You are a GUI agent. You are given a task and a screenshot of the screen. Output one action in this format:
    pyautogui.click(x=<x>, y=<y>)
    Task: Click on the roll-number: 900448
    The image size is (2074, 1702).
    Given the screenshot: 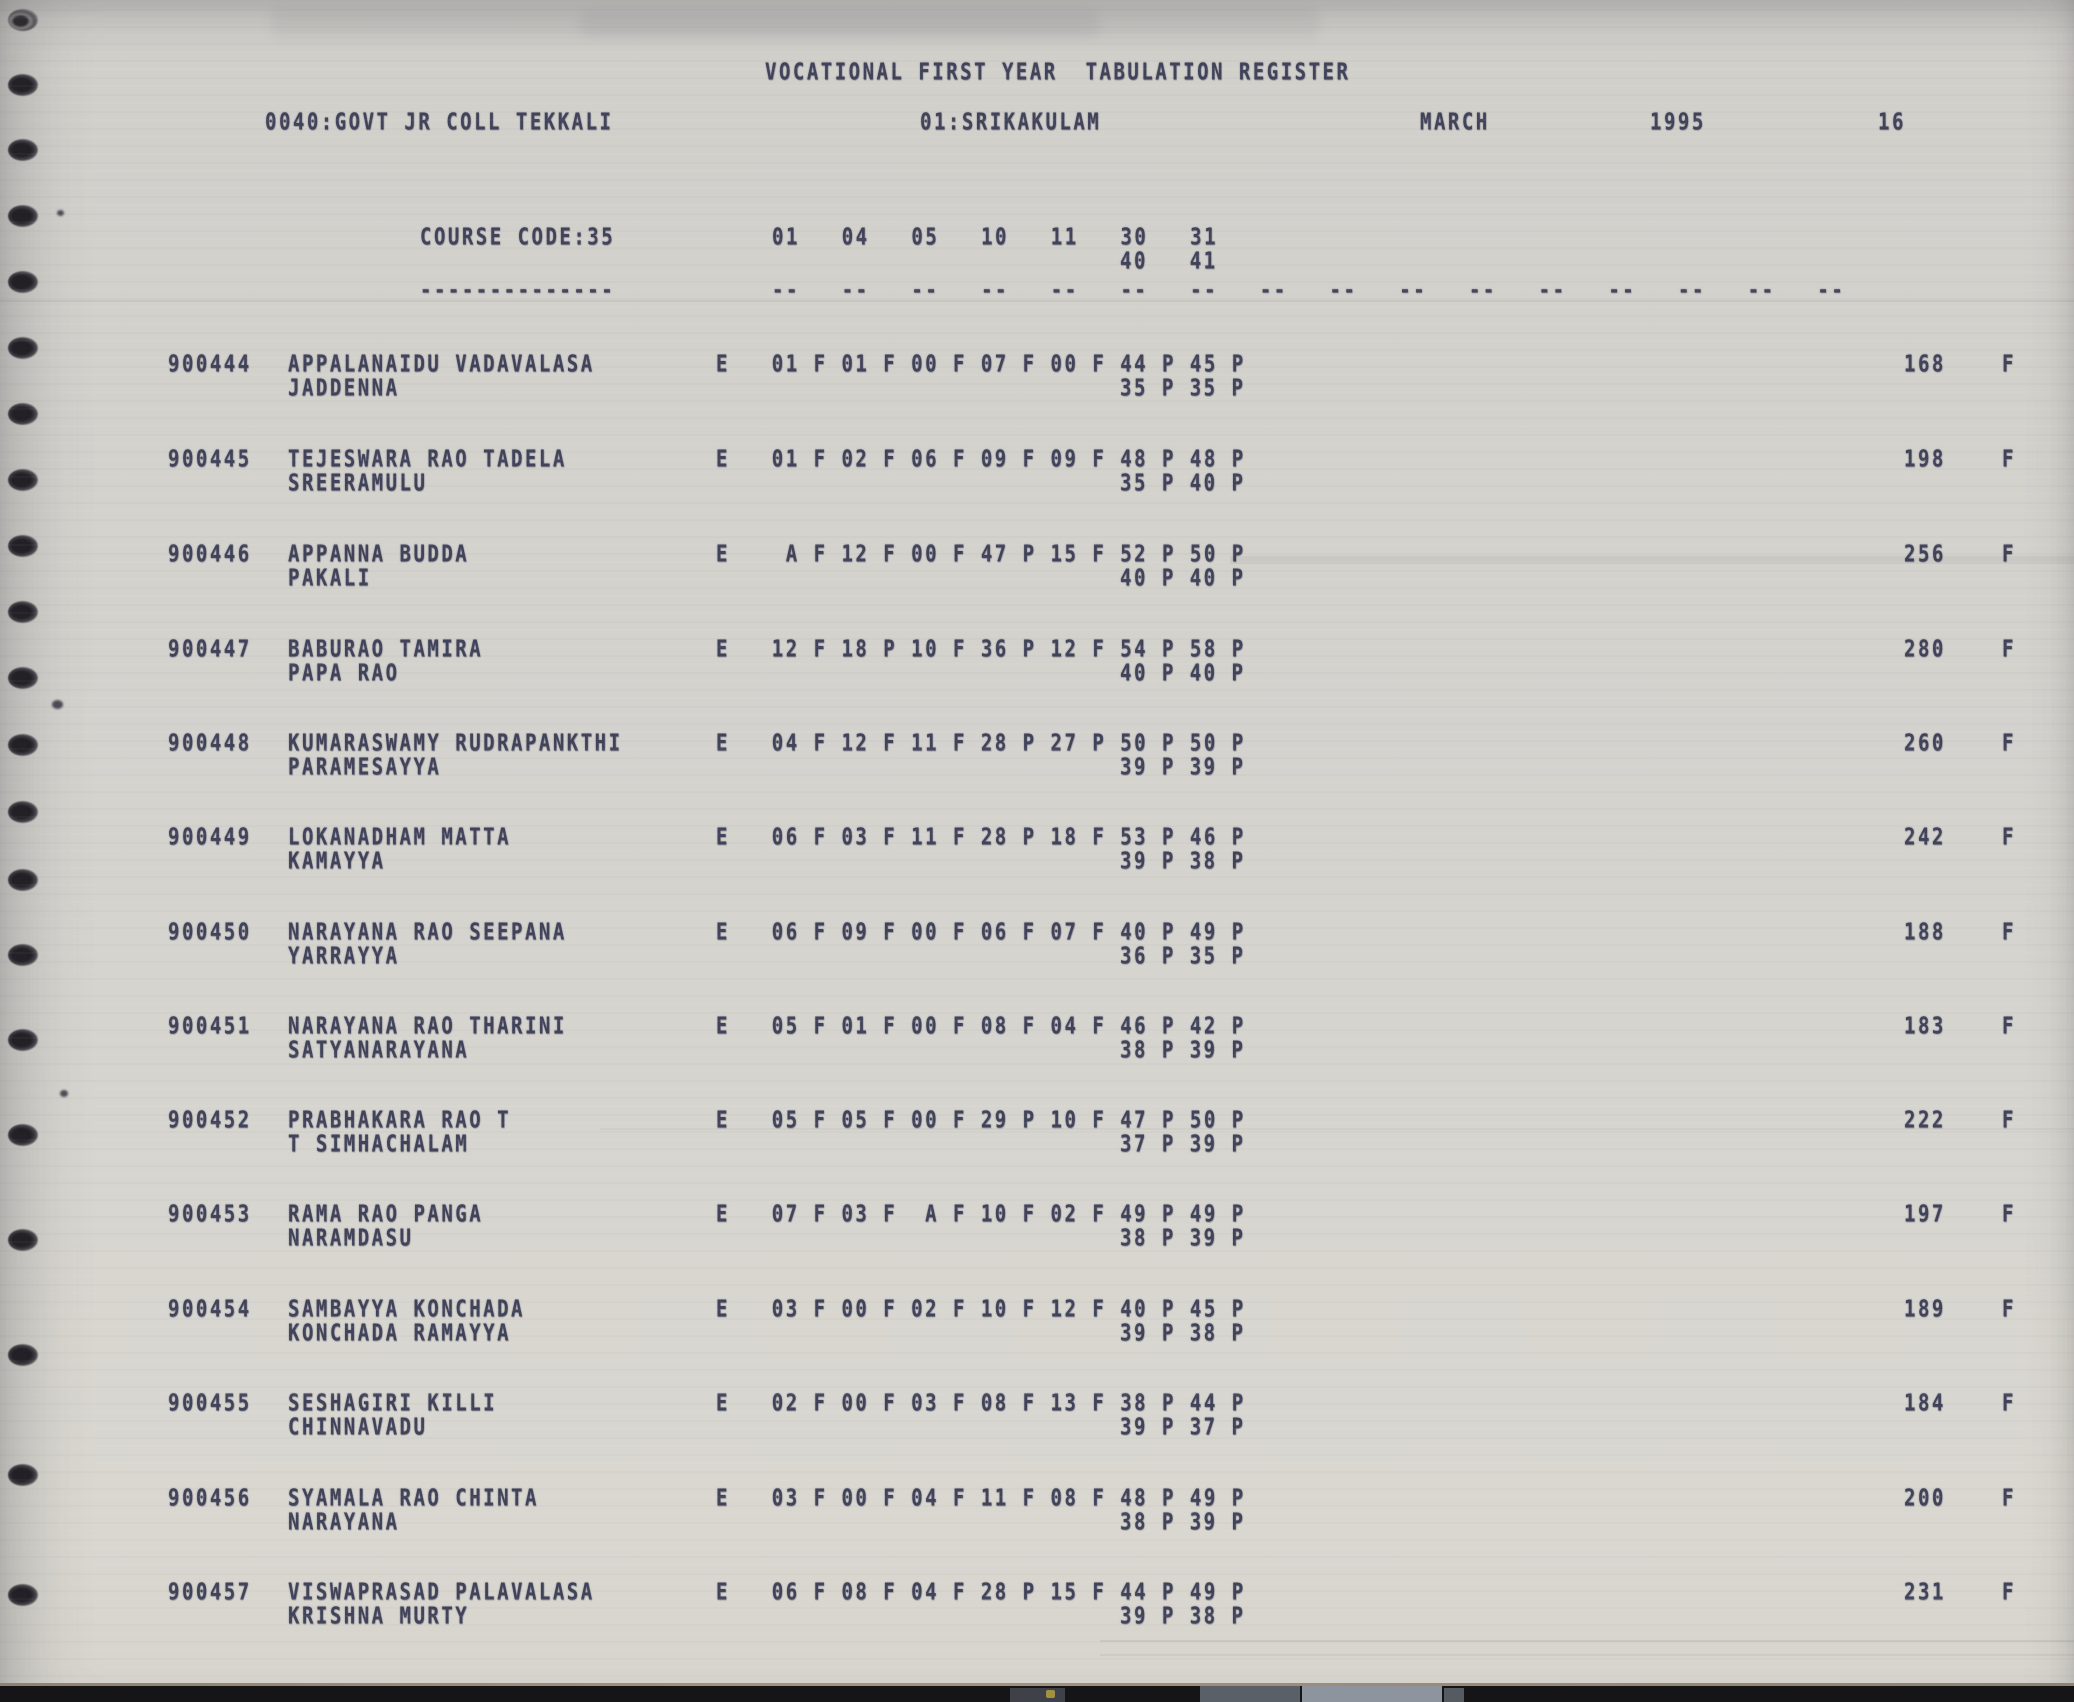 What is the action you would take?
    pyautogui.click(x=210, y=743)
    